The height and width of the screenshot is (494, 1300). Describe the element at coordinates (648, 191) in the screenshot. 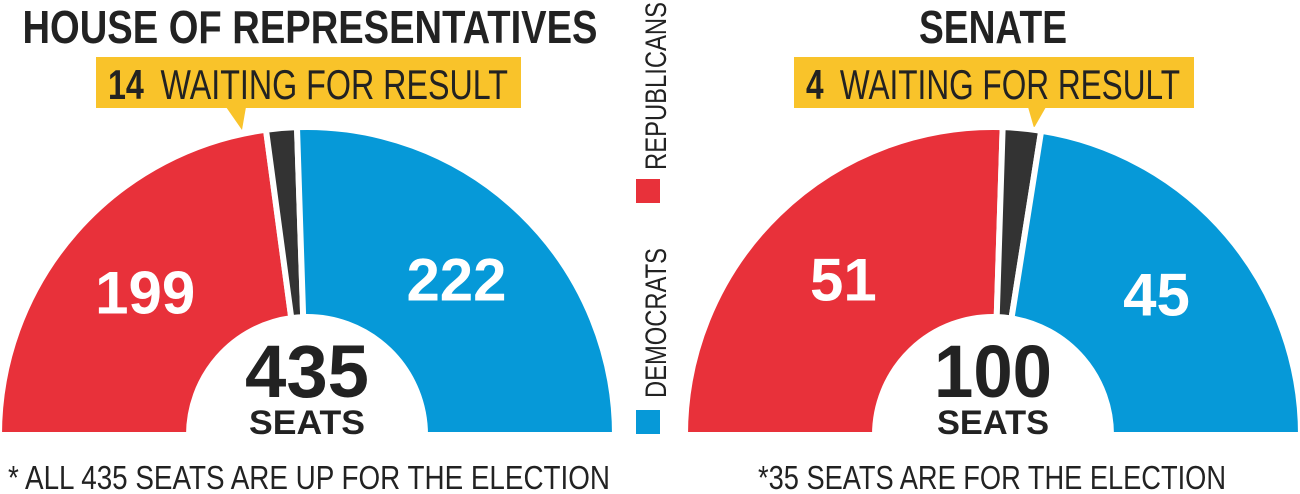

I see `legend-swatch-republicans` at that location.